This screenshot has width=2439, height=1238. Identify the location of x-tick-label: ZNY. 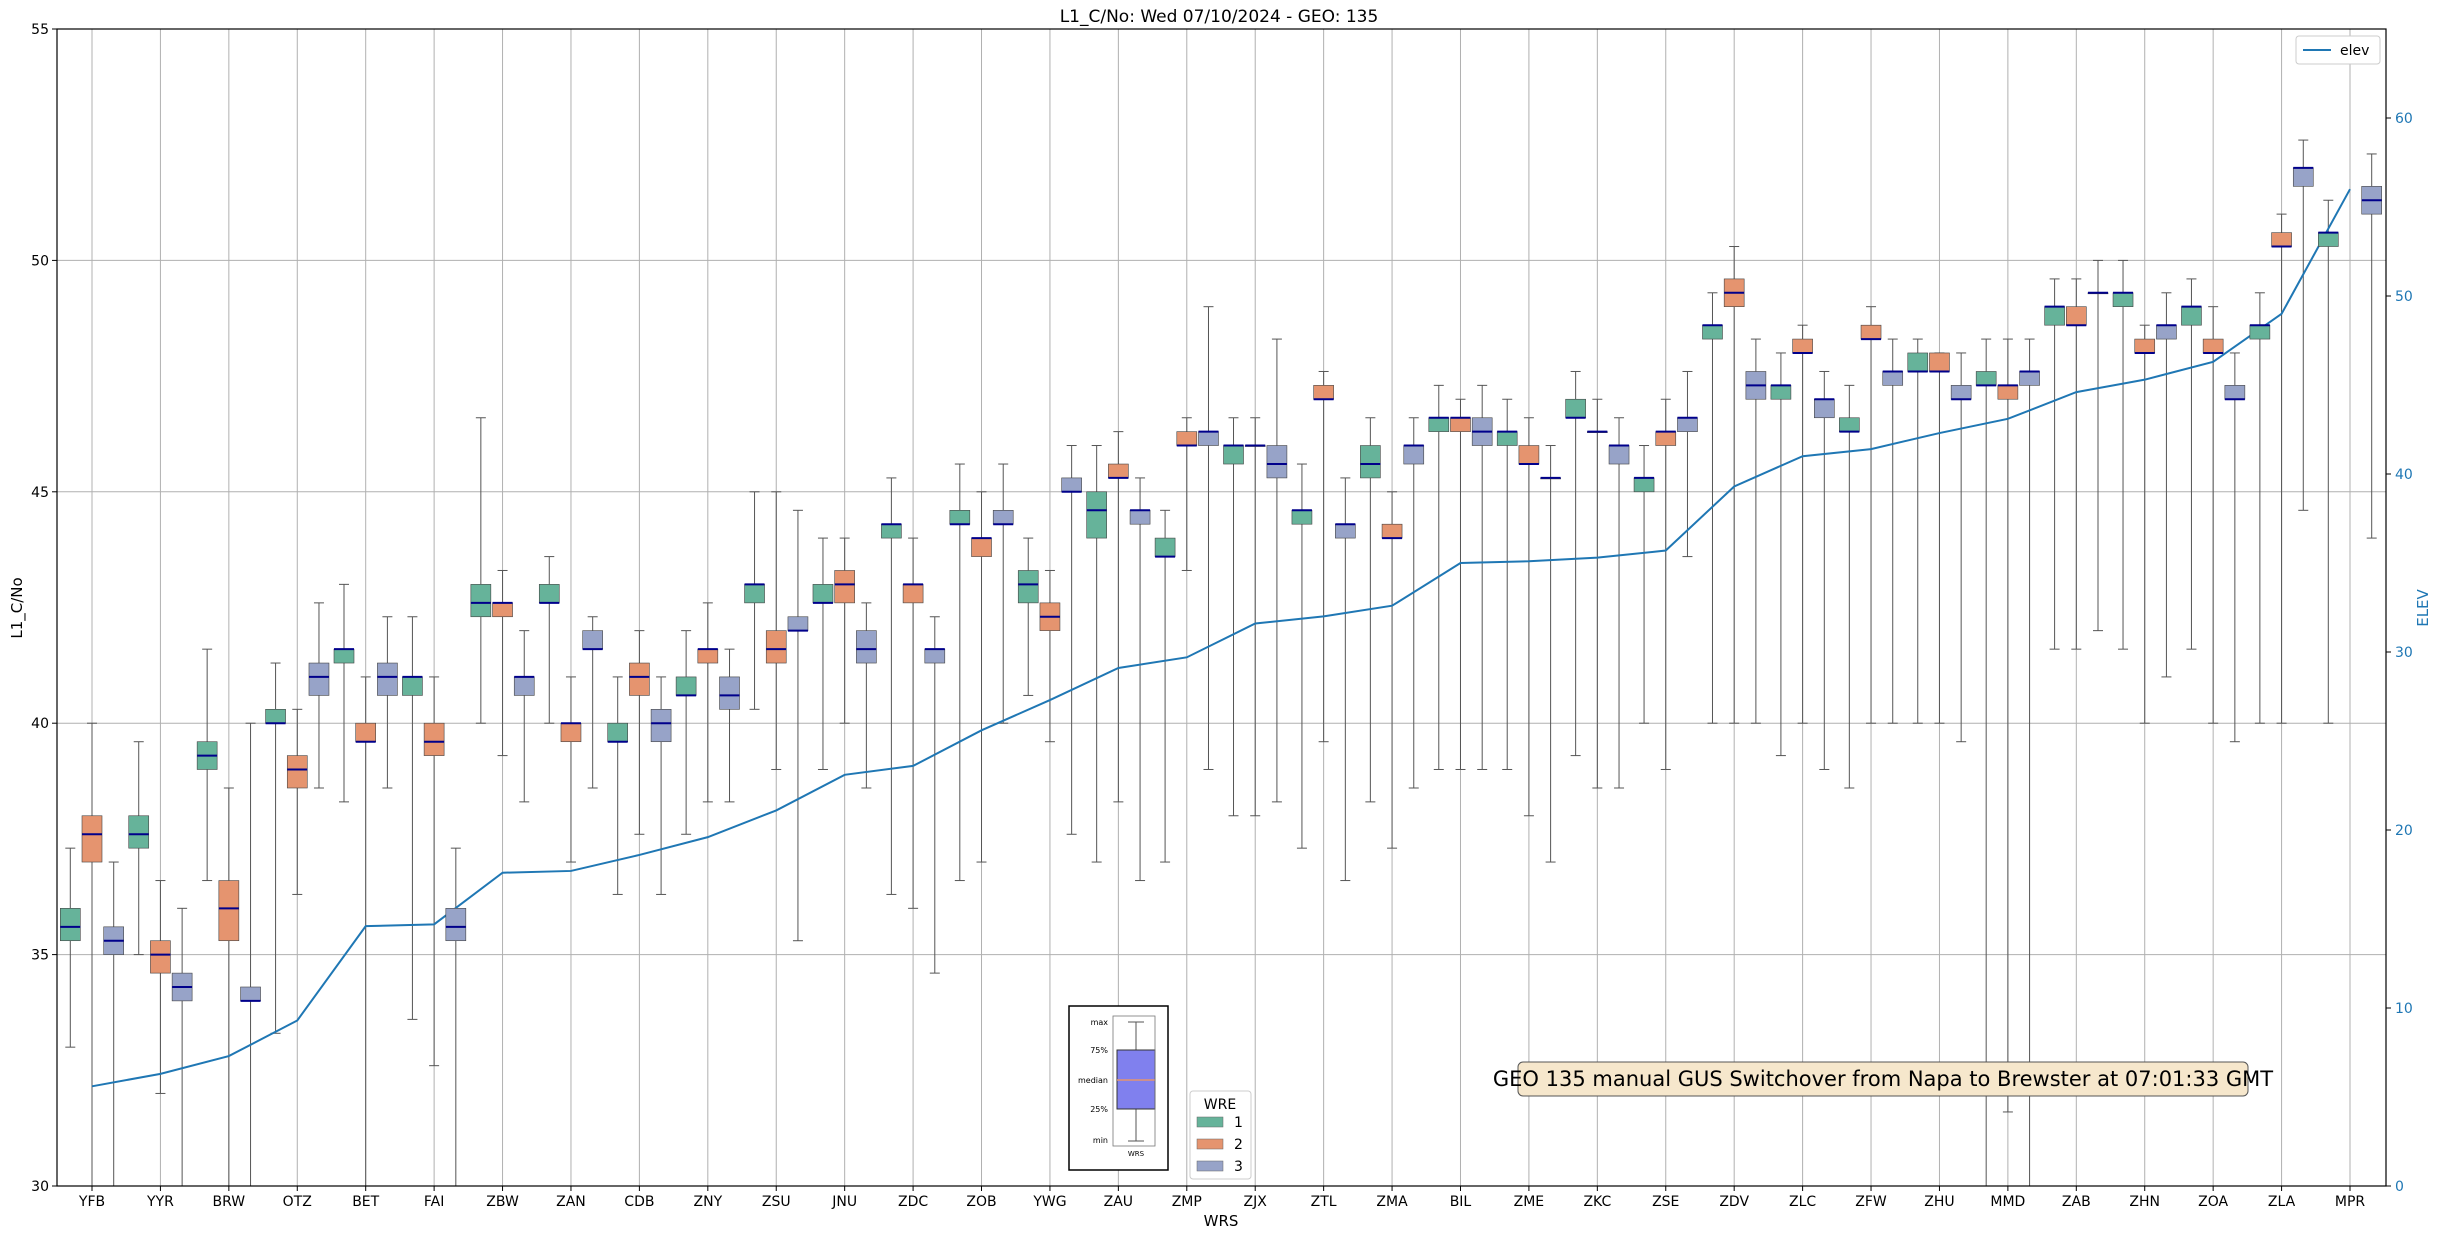
(708, 1202).